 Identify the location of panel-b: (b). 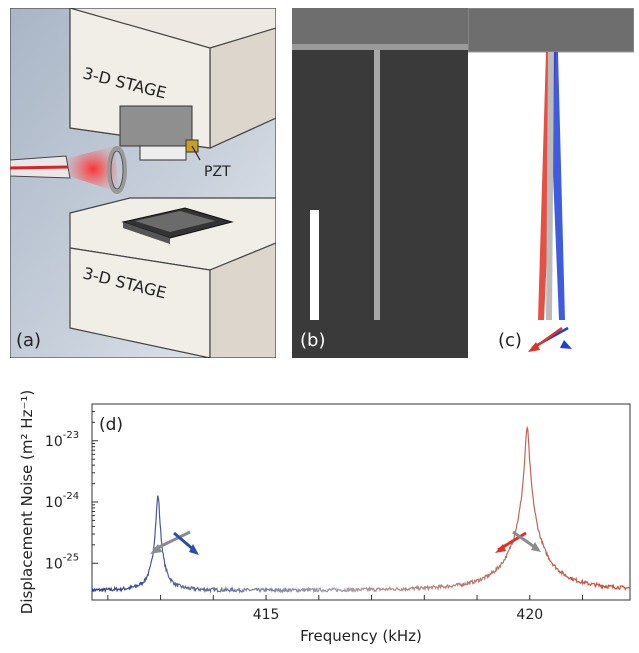
(380, 183).